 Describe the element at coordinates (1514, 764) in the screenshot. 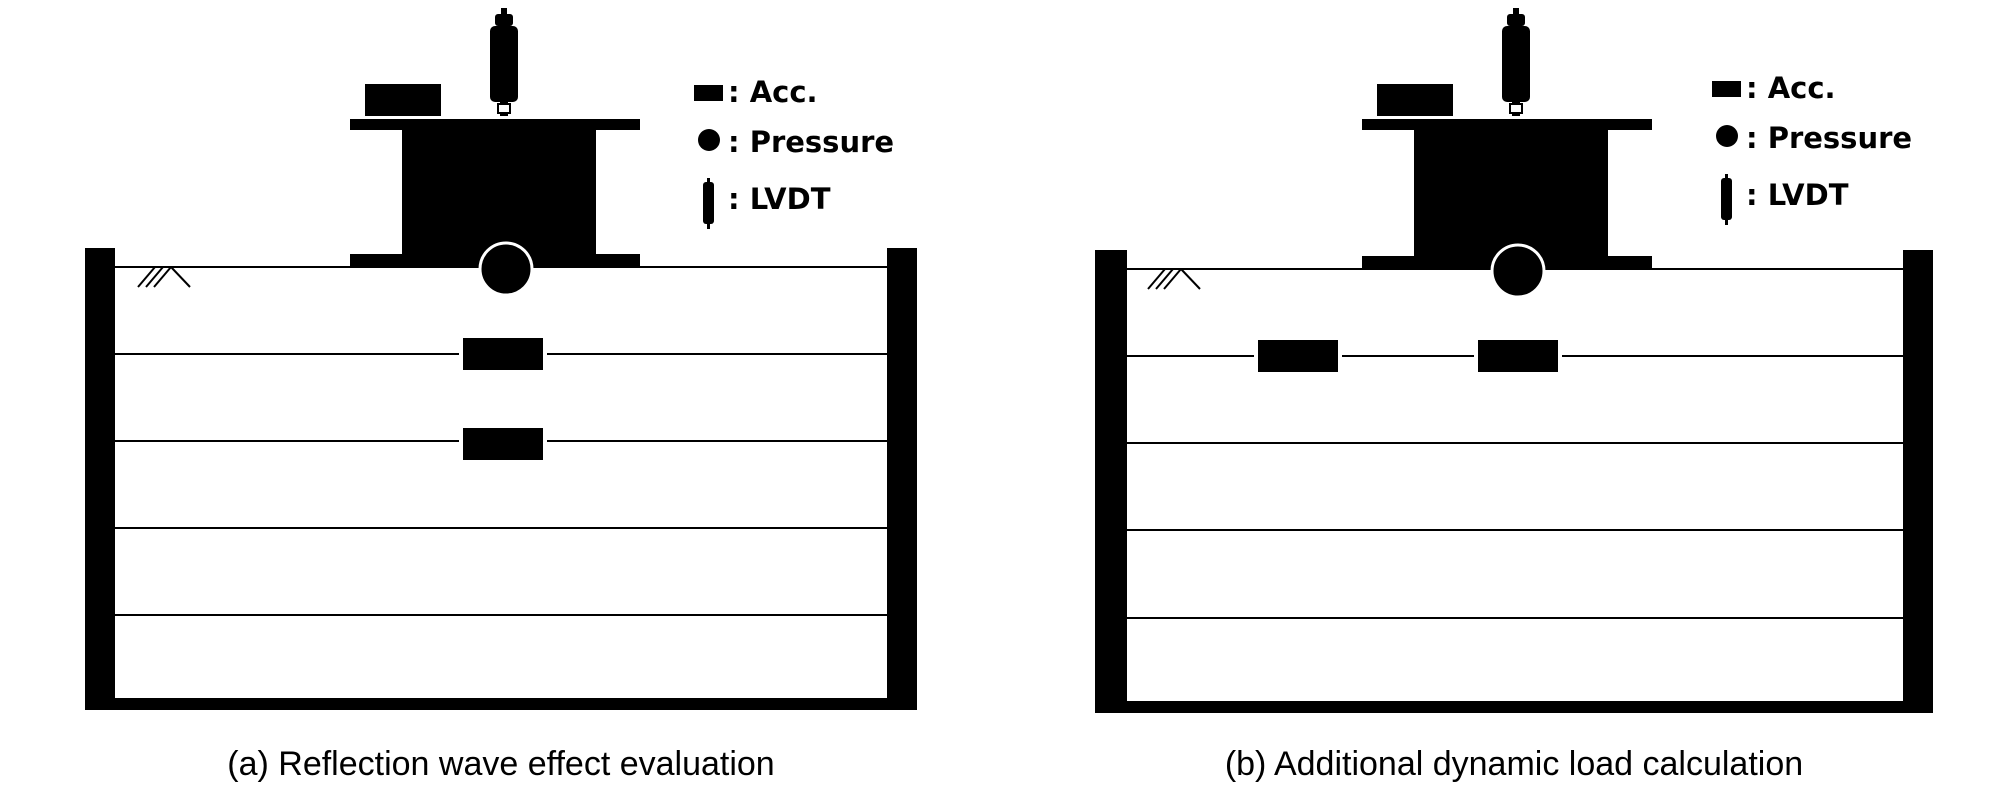

I see `panel-b-caption: (b) Additional dynamic load calculation` at that location.